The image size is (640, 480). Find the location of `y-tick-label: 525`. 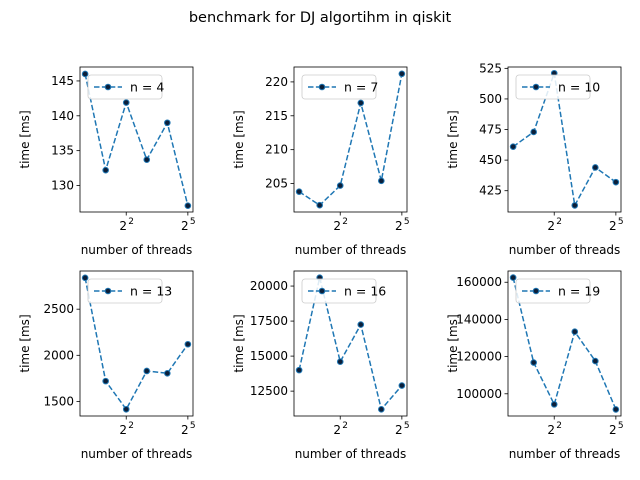

y-tick-label: 525 is located at coordinates (490, 68).